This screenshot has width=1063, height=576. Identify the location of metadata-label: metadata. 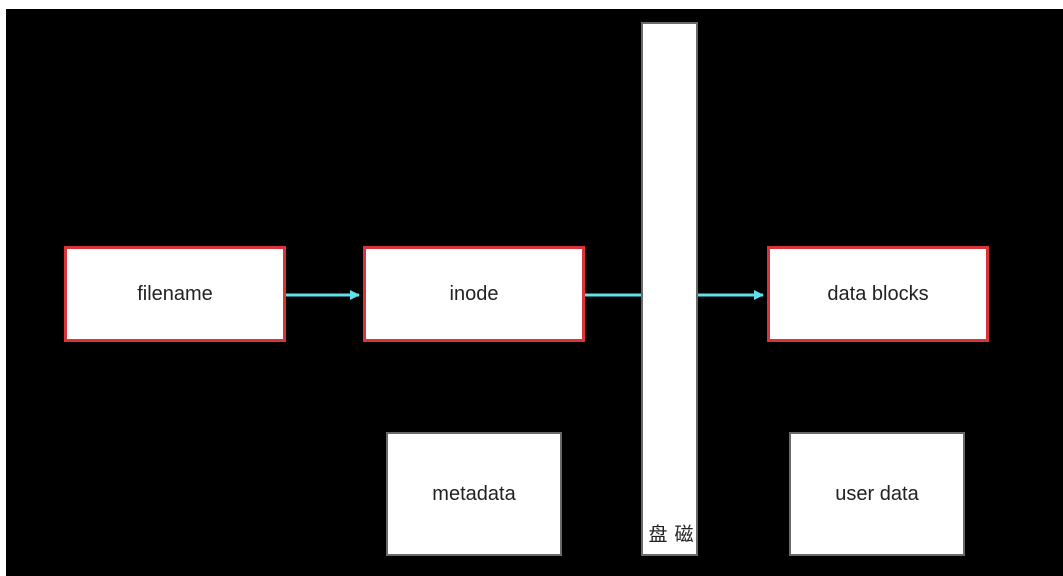
(474, 493).